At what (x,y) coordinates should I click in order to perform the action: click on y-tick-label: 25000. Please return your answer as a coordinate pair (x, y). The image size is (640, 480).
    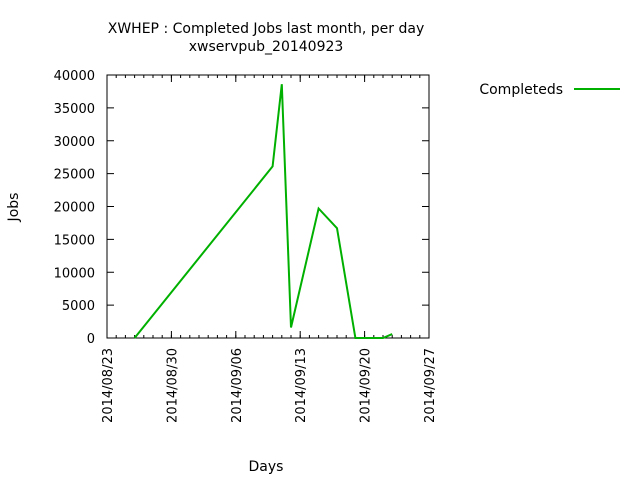
    Looking at the image, I should click on (74, 175).